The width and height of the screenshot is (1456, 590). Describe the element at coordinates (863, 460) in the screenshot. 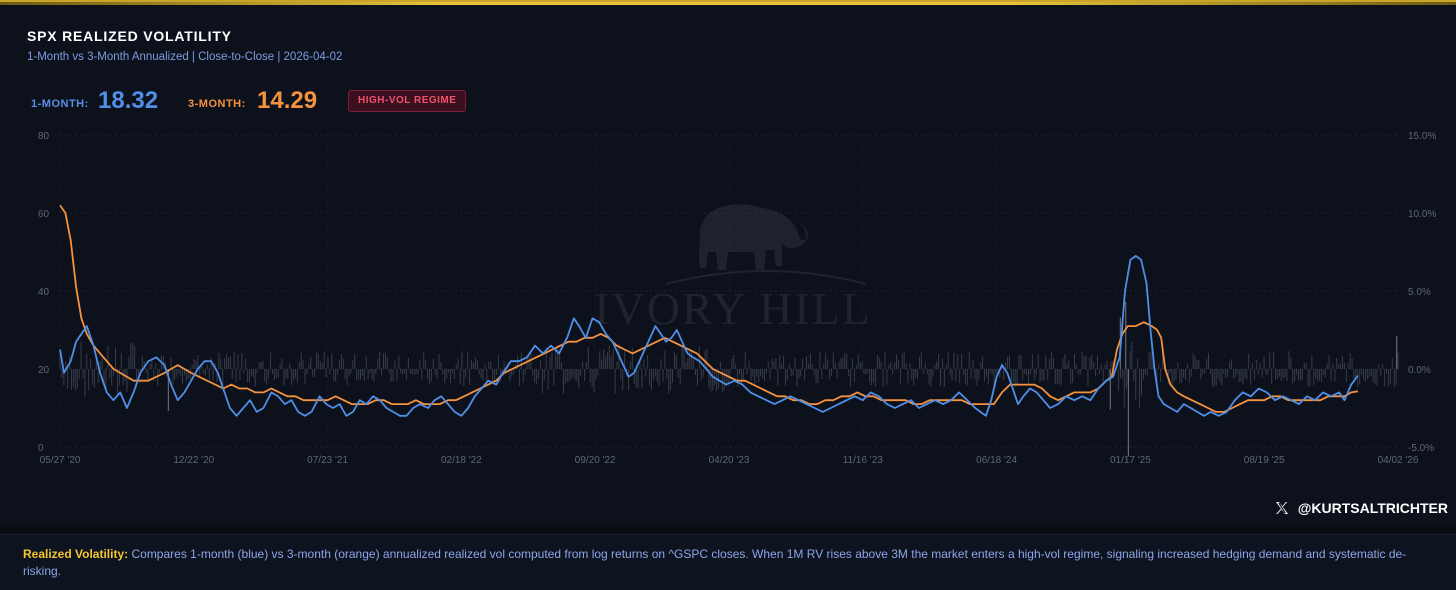

I see `x-tick-label: 11/16 '23` at that location.